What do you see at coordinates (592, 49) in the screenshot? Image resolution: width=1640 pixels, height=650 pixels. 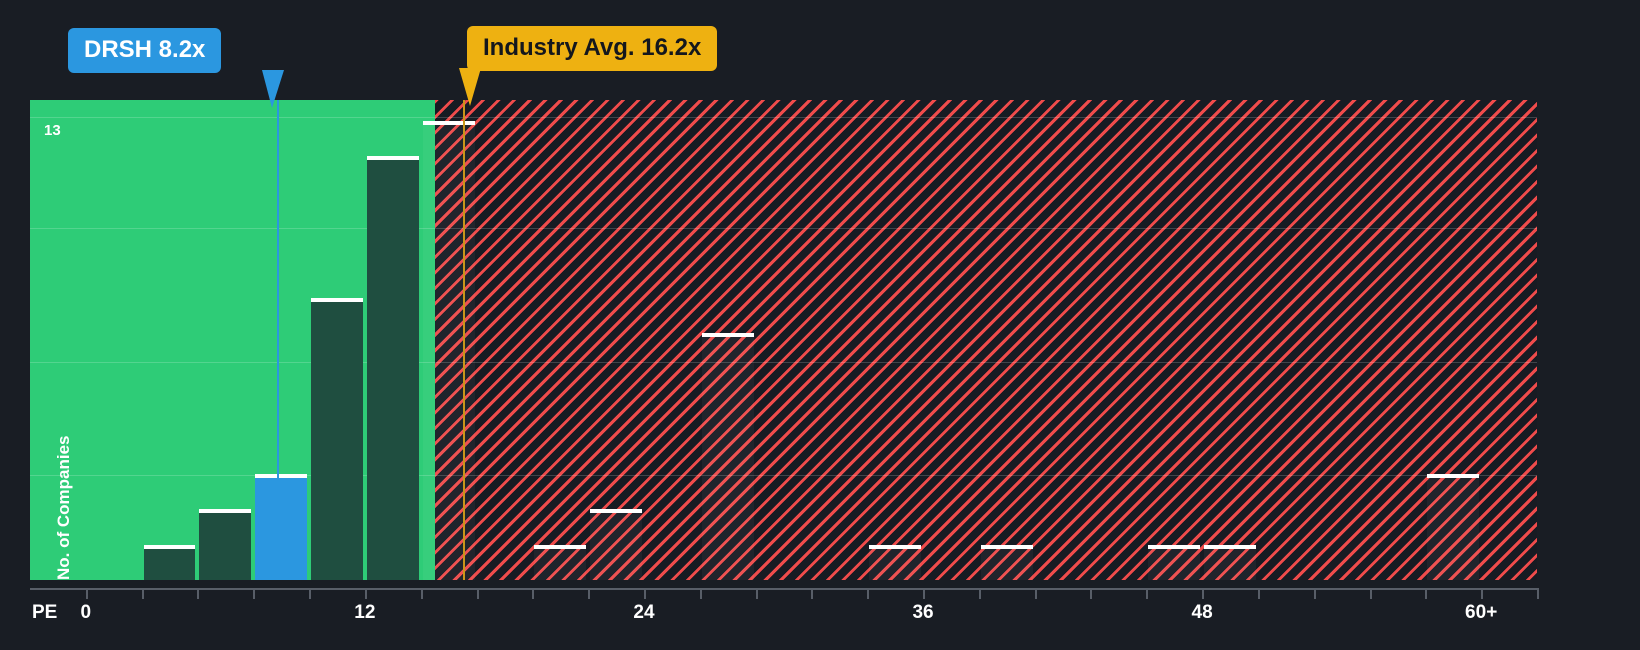 I see `industry-callout: Industry Avg. 16.2x` at bounding box center [592, 49].